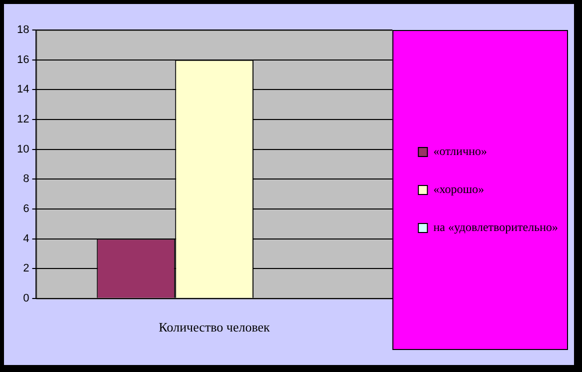 The image size is (582, 372). What do you see at coordinates (26, 208) in the screenshot?
I see `y-tick-label: 6` at bounding box center [26, 208].